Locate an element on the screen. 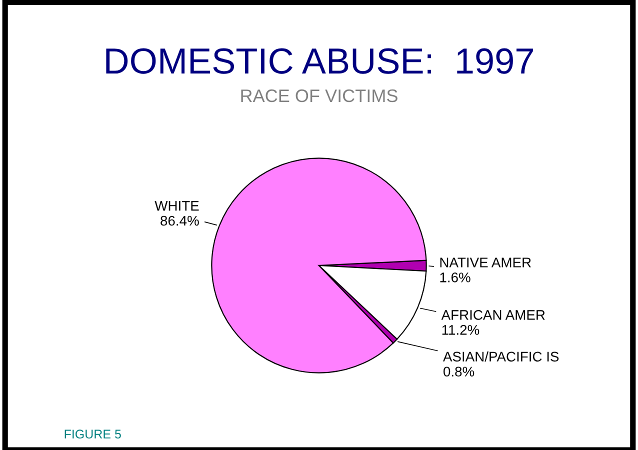  data-label: 0.8% is located at coordinates (459, 371).